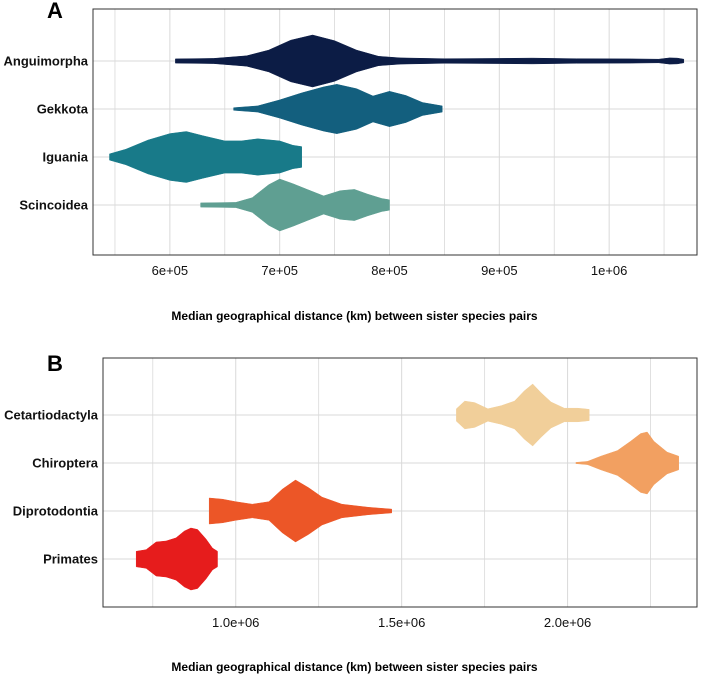  I want to click on panel-a-letter: A, so click(55, 11).